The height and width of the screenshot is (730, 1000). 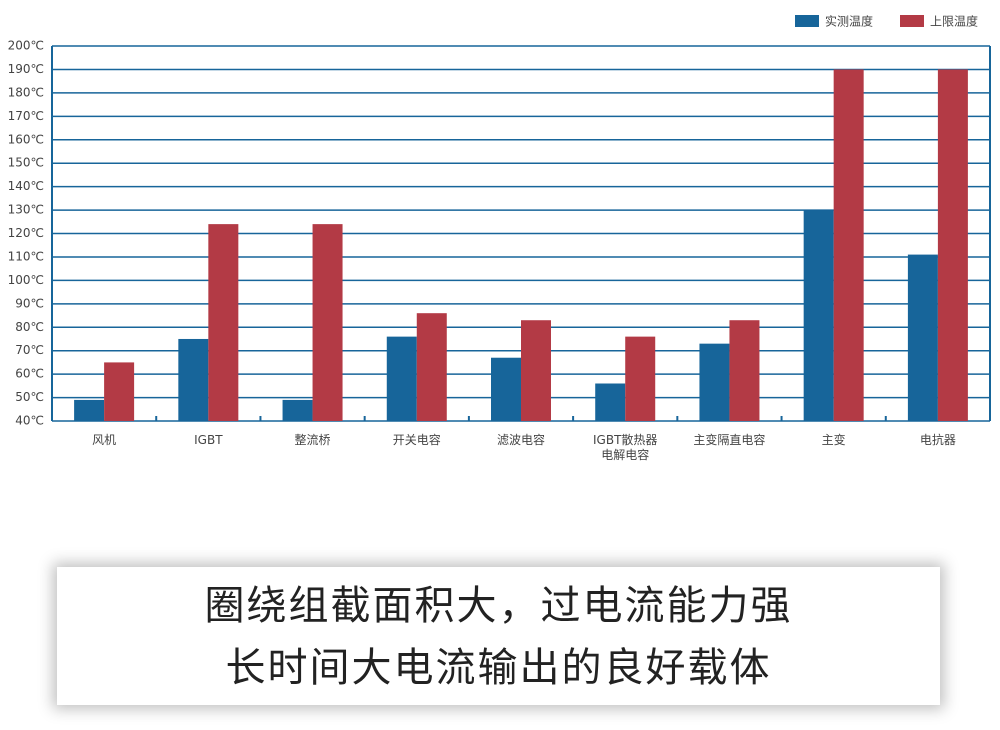 I want to click on y-tick-label: 60℃, so click(x=29, y=374).